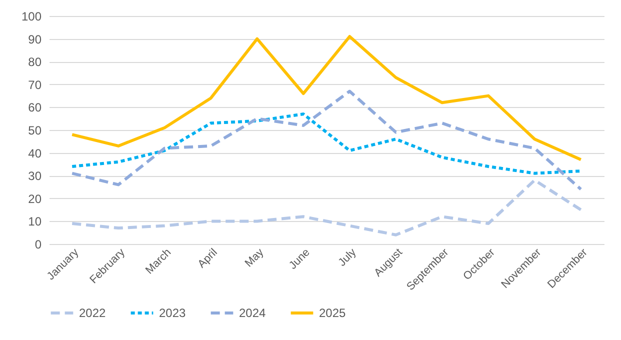 This screenshot has width=621, height=340. What do you see at coordinates (35, 62) in the screenshot?
I see `y-tick-label: 80` at bounding box center [35, 62].